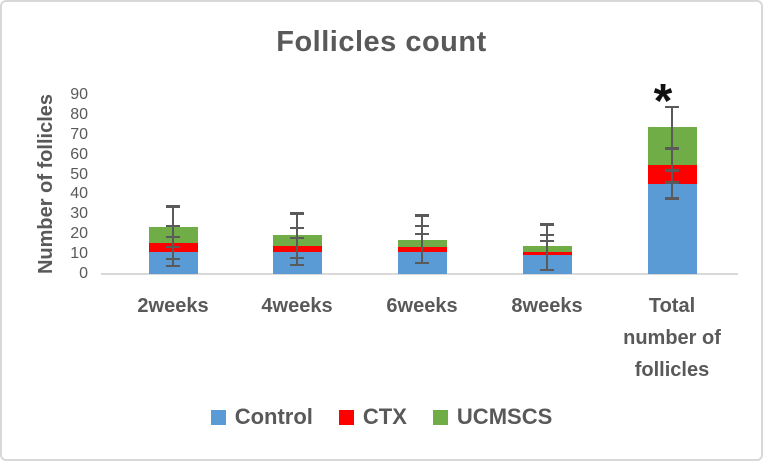  I want to click on legend-label: UCMSCS, so click(504, 416).